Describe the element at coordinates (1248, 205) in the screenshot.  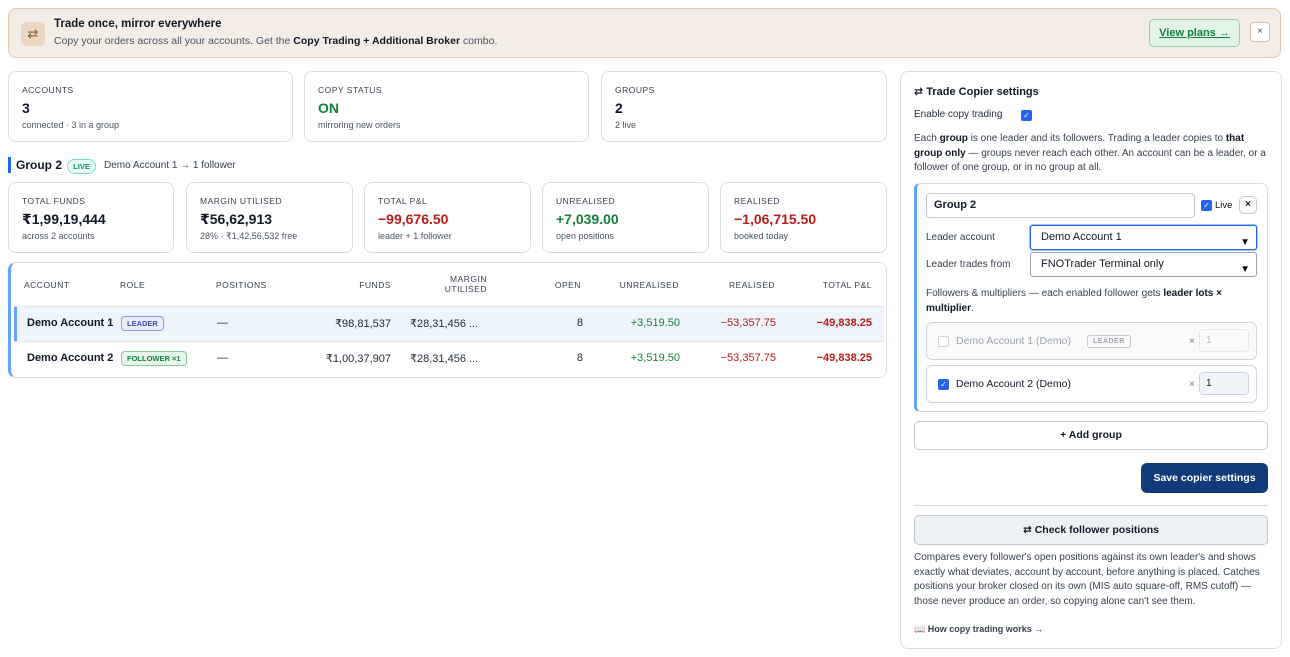
I see `remove-group-button: ×` at that location.